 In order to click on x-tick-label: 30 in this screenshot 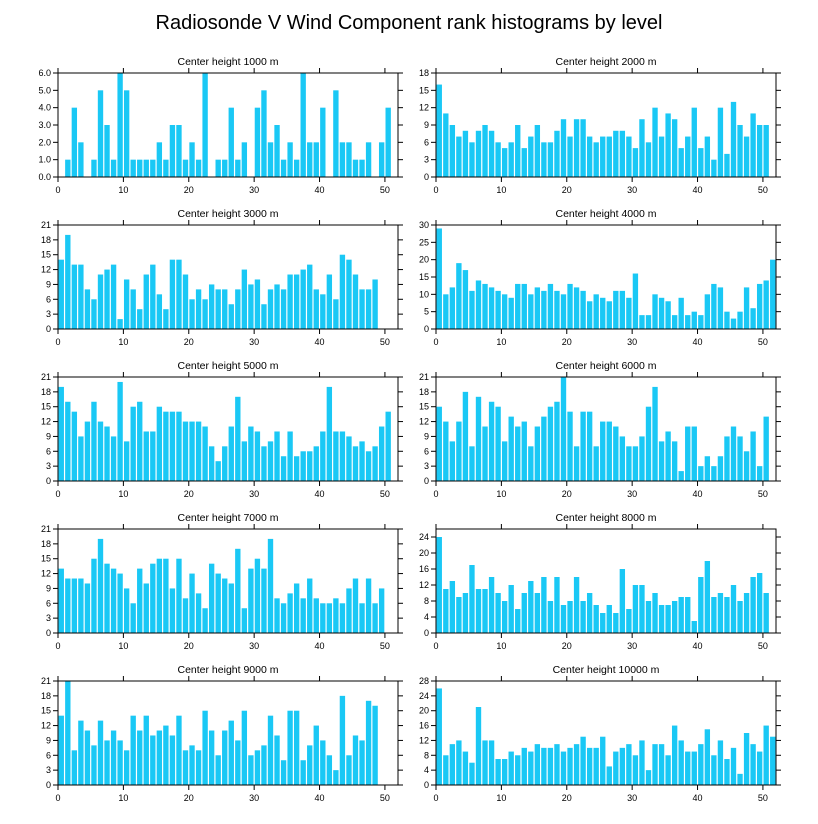, I will do `click(632, 190)`.